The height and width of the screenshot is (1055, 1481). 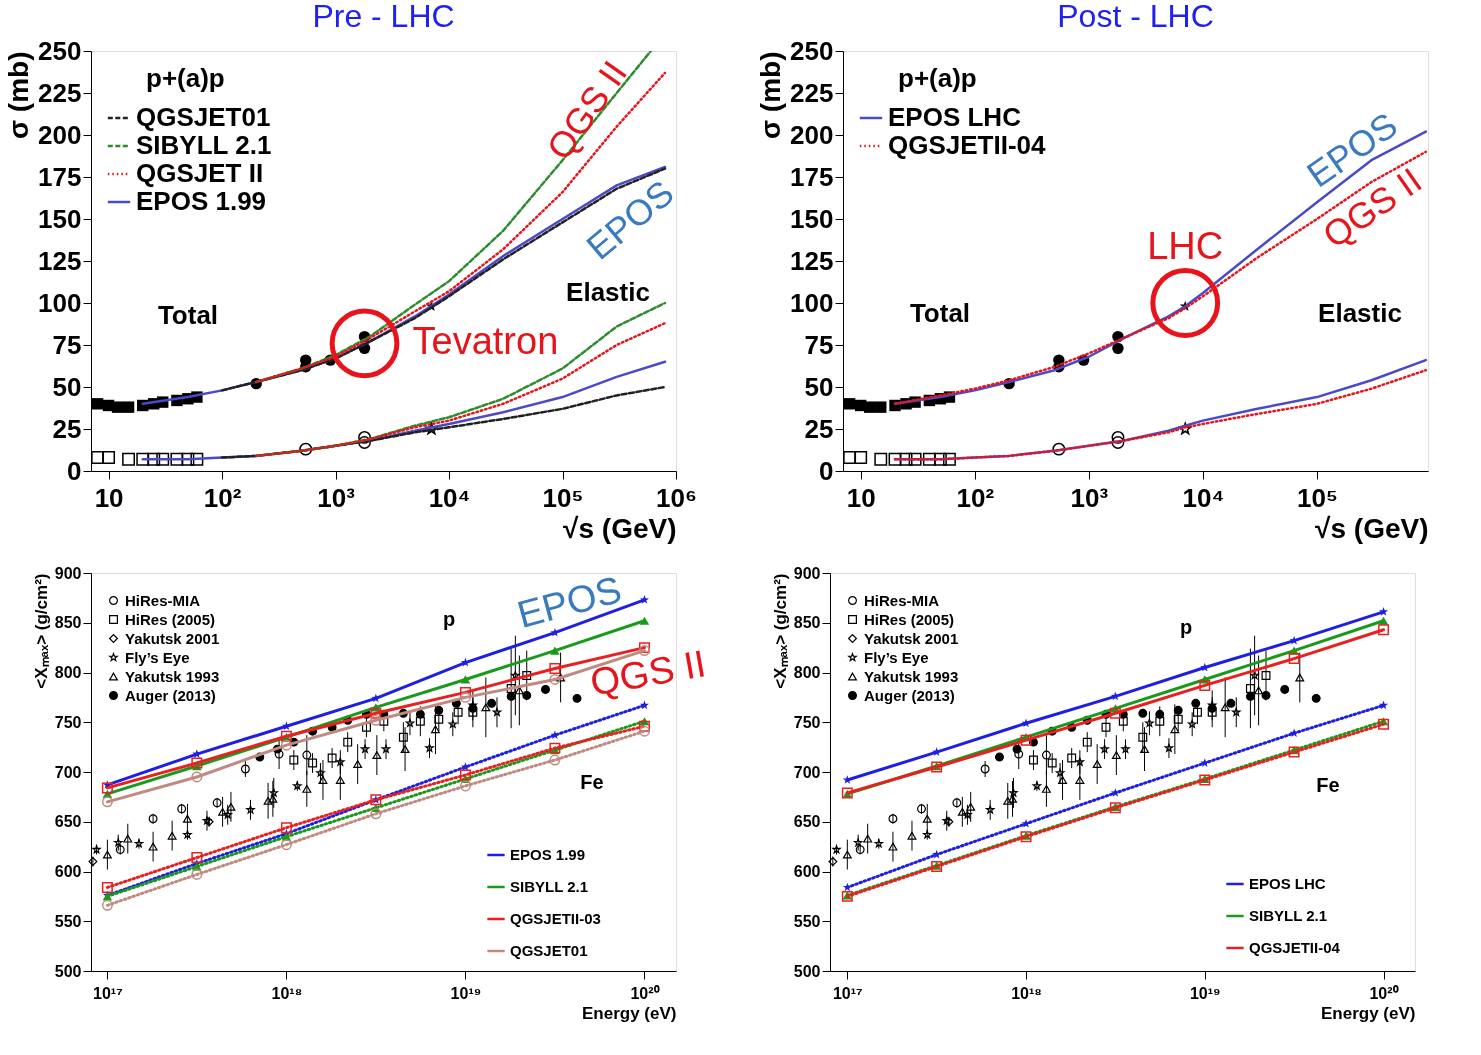 I want to click on annotation: Tevatron, so click(x=485, y=341).